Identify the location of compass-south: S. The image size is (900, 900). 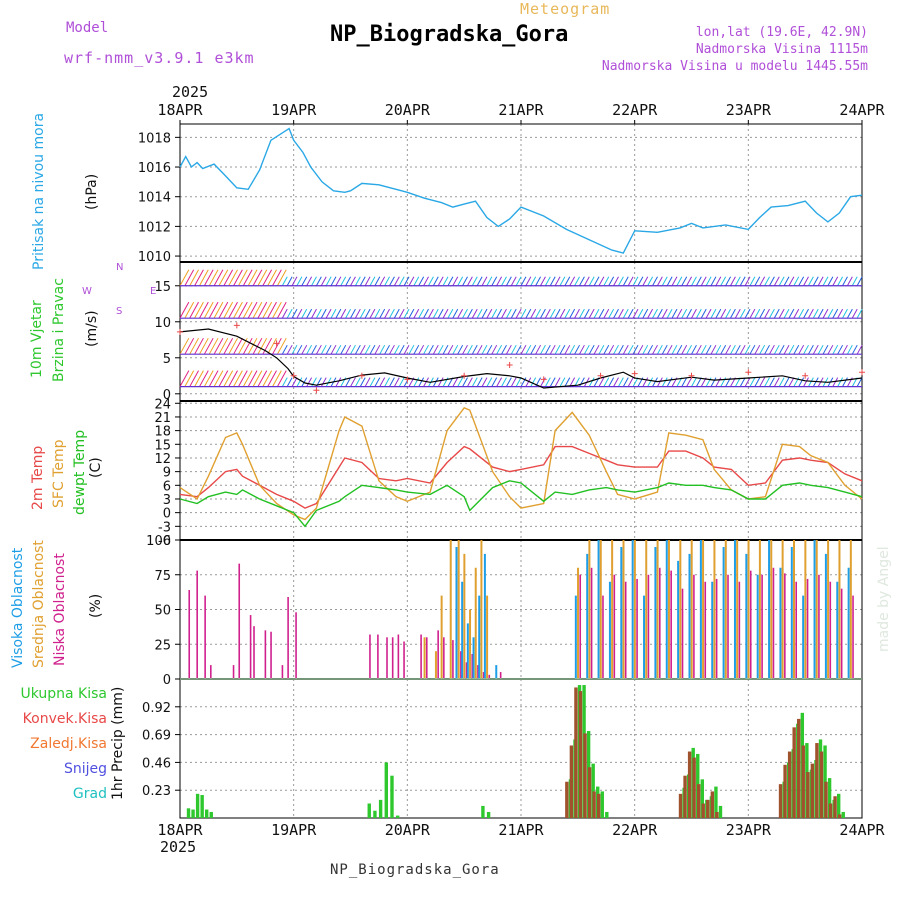
(119, 311).